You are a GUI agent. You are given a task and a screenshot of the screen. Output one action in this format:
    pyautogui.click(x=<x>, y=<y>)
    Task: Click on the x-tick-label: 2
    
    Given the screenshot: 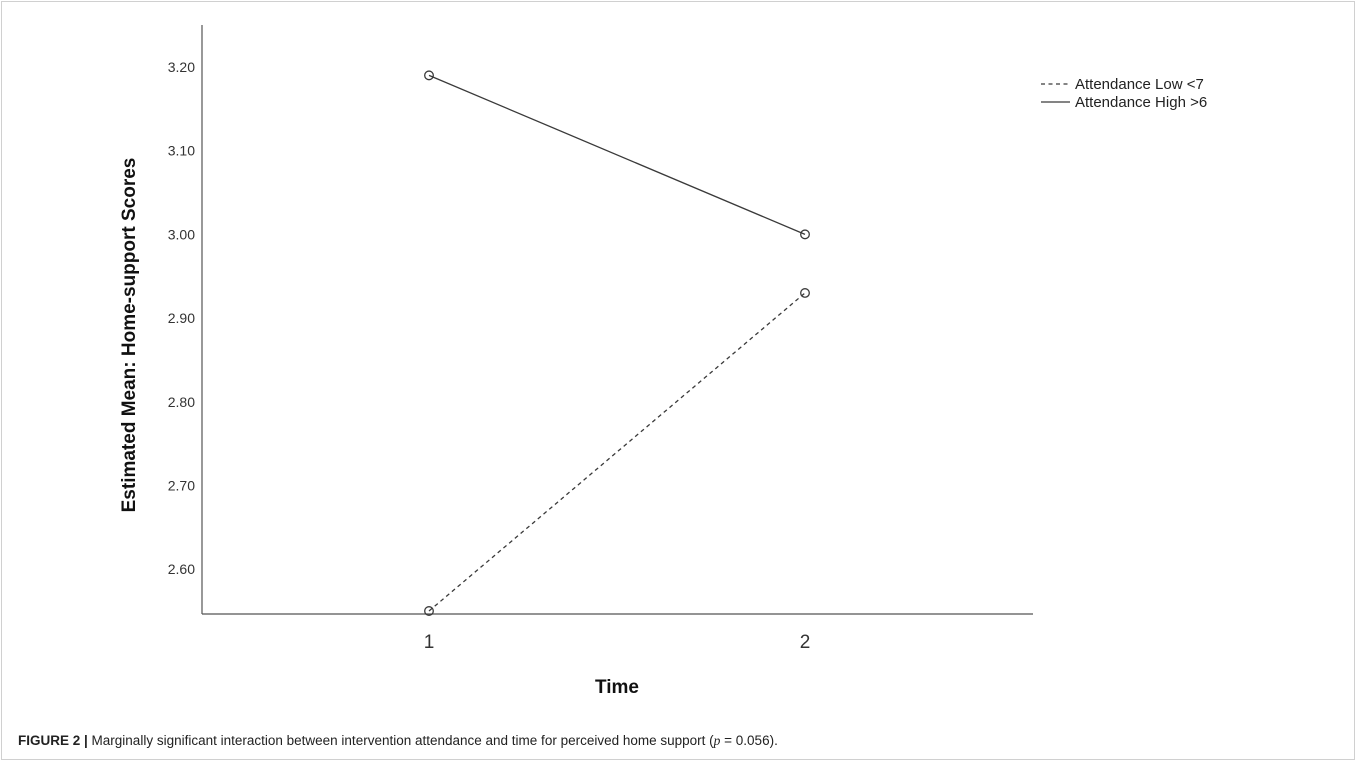 What is the action you would take?
    pyautogui.click(x=805, y=642)
    